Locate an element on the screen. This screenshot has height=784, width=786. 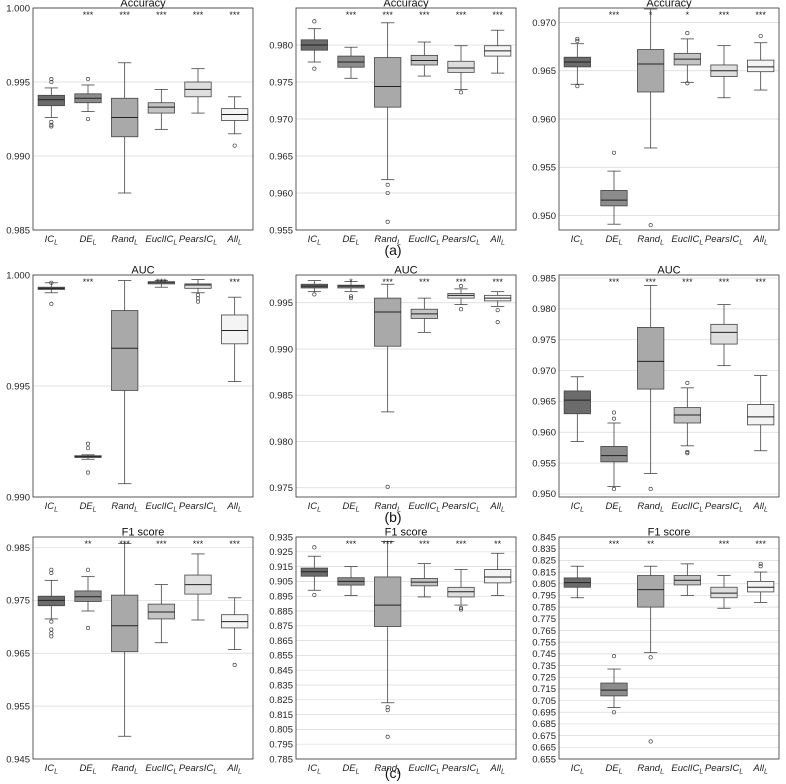
y-tick-label: 0.990 is located at coordinates (18, 497).